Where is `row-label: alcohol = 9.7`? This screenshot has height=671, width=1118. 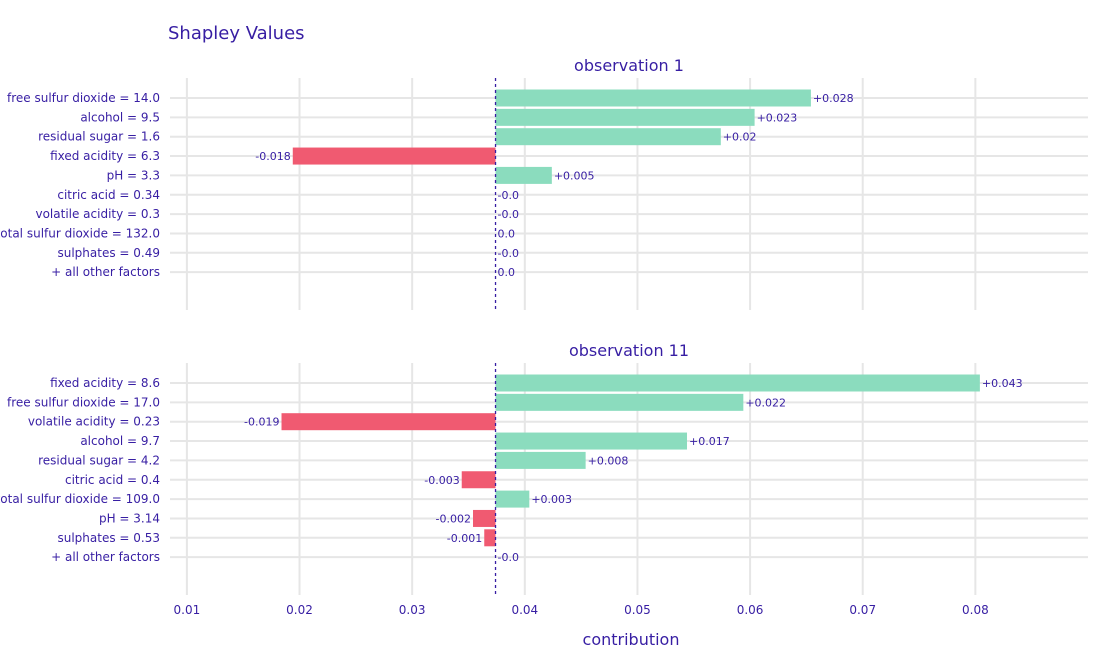 row-label: alcohol = 9.7 is located at coordinates (120, 441).